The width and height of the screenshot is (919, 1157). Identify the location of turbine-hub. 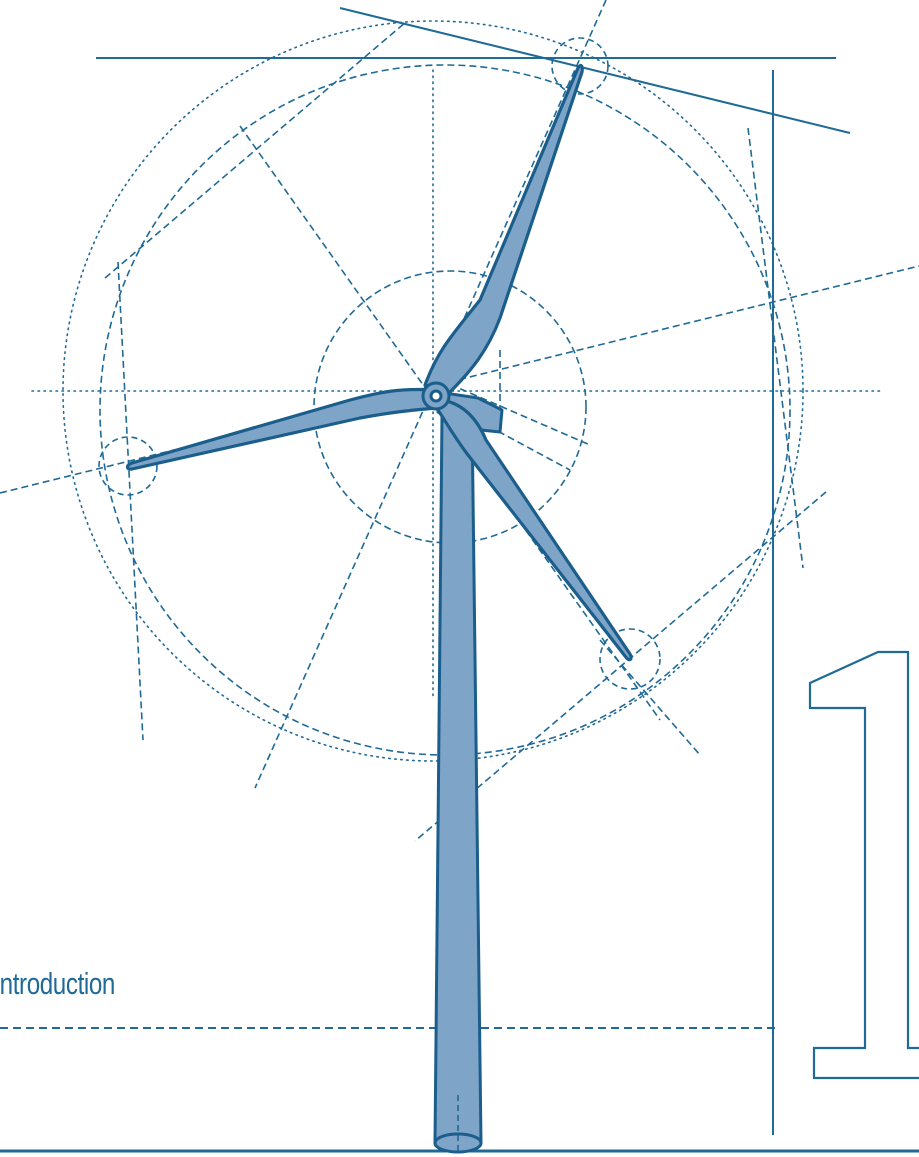
(436, 396).